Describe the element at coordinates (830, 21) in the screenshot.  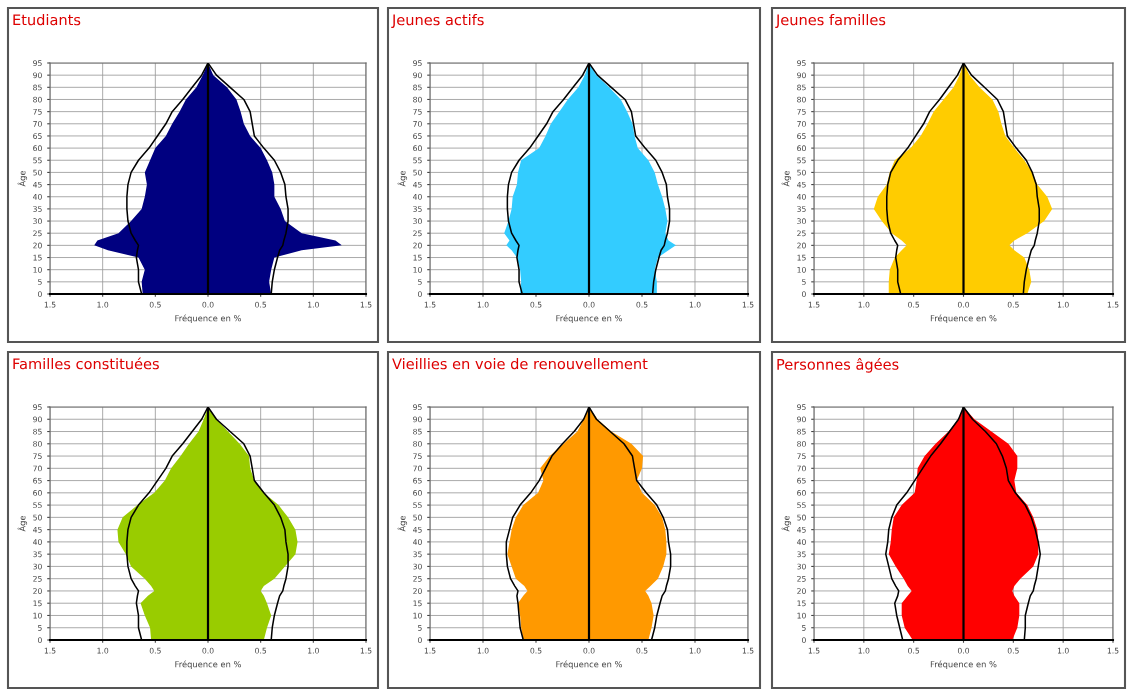
I see `chart-title: Jeunes familles` at that location.